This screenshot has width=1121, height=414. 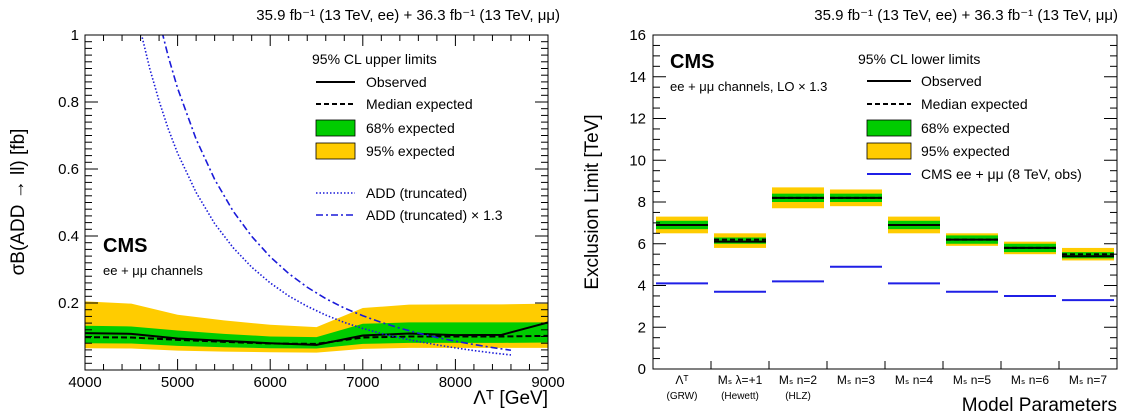 I want to click on legend-entry-label: ADD (truncated), so click(x=416, y=193).